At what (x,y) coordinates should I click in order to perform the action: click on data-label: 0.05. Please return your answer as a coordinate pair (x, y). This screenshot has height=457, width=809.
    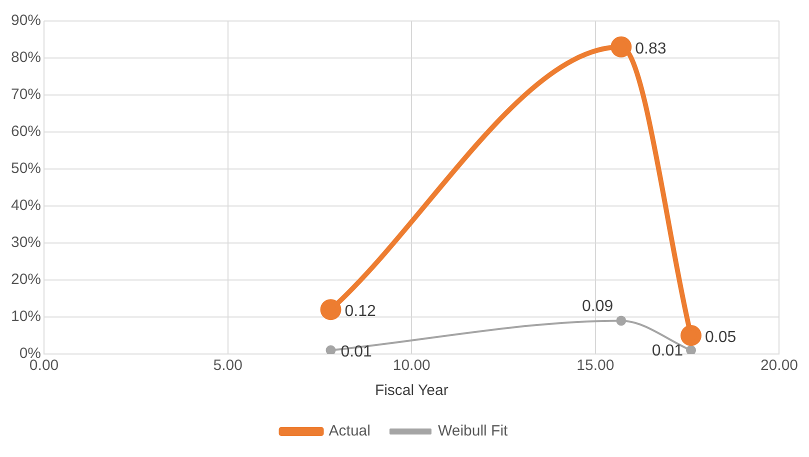
    Looking at the image, I should click on (720, 337).